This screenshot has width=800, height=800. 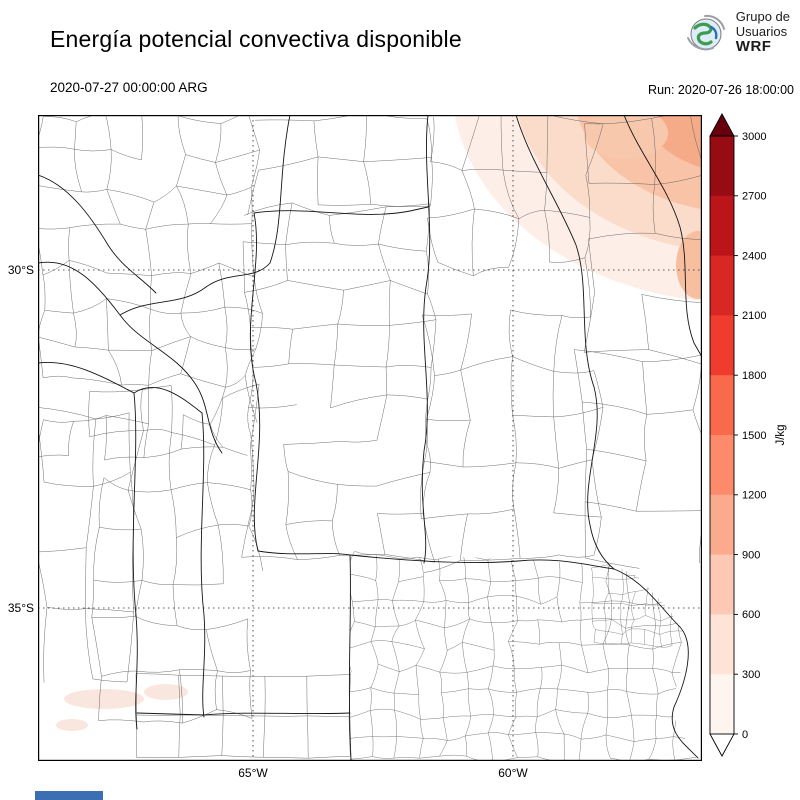 I want to click on colorbar-tick-label: 2100, so click(x=754, y=316).